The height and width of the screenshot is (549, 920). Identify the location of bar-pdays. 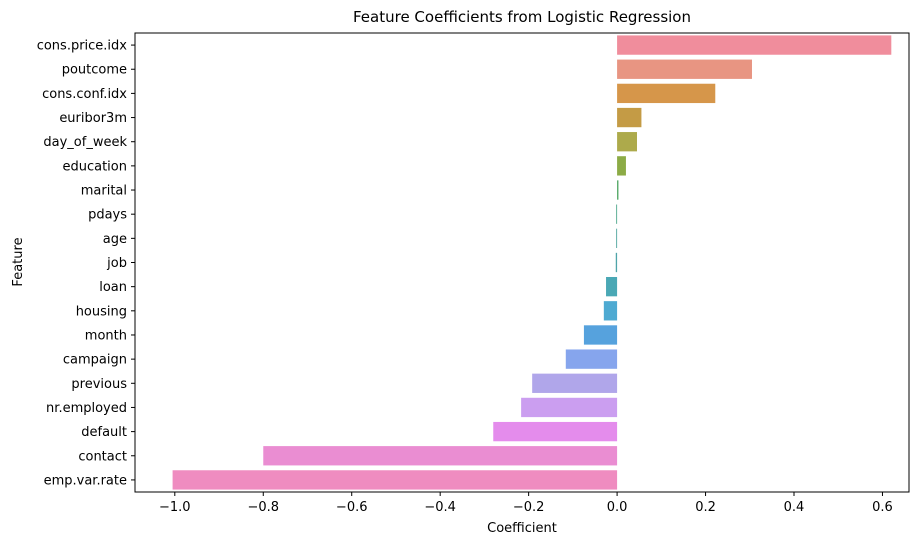
(617, 214).